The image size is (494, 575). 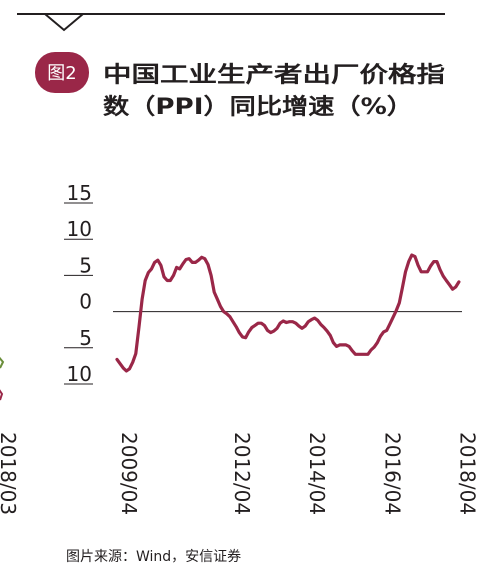 I want to click on figure-badge-label: 图2, so click(x=61, y=73).